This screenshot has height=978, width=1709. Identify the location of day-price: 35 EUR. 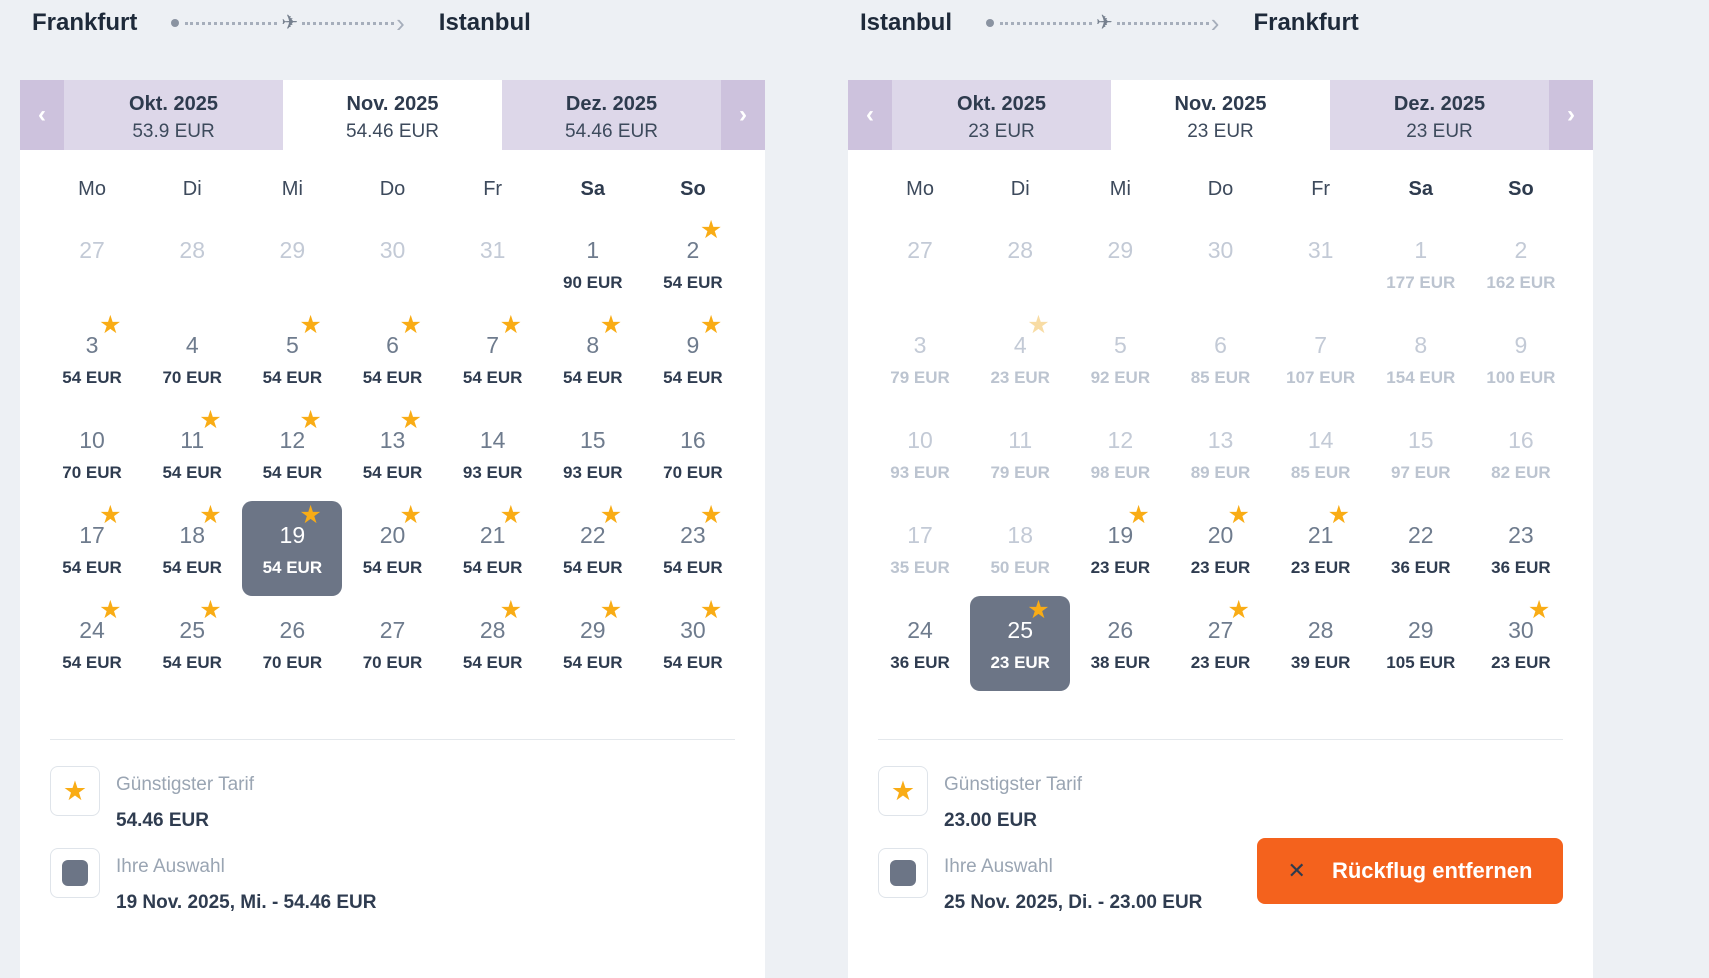
(920, 567).